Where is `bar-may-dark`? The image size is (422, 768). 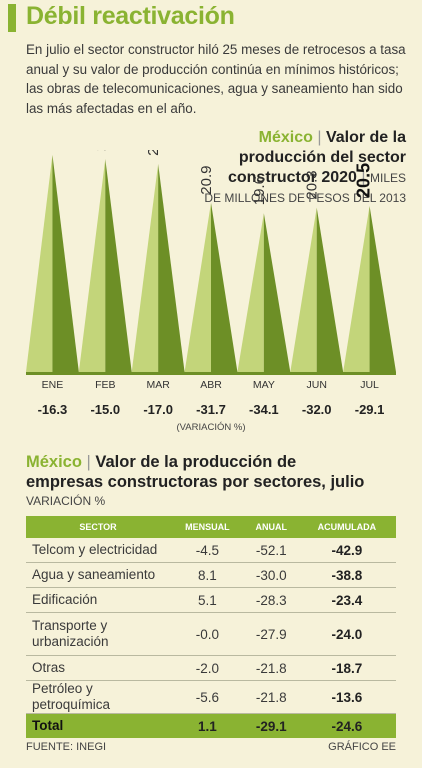
bar-may-dark is located at coordinates (277, 292).